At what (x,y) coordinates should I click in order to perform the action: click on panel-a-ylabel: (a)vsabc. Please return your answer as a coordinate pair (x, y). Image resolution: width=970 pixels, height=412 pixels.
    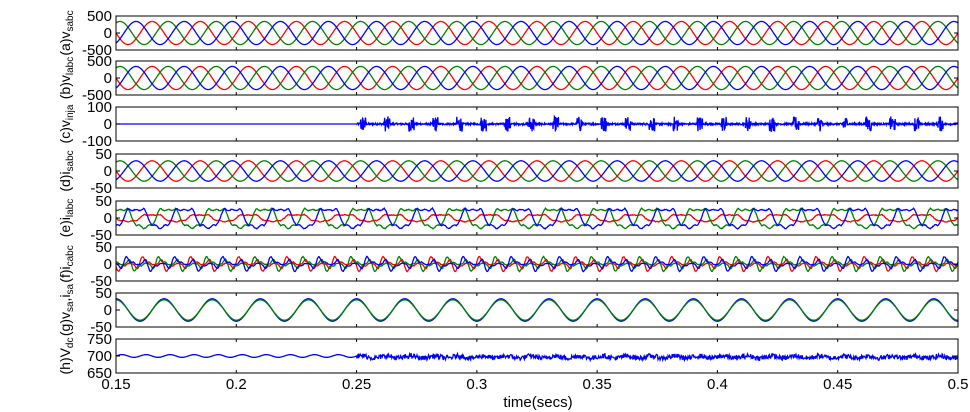
    Looking at the image, I should click on (66, 32).